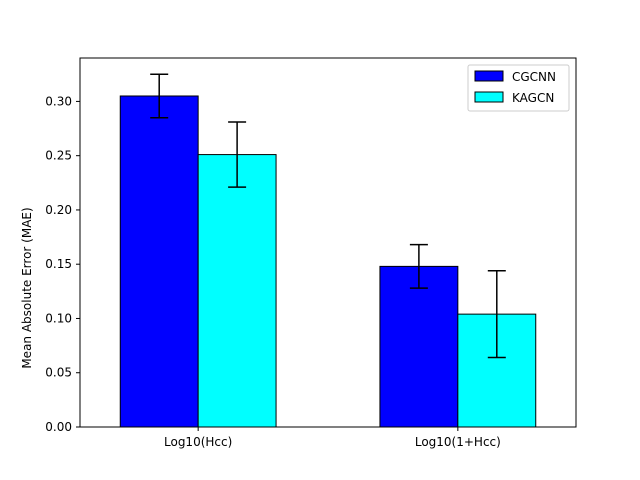 This screenshot has height=480, width=640. What do you see at coordinates (489, 76) in the screenshot?
I see `legend-swatch-cgcnn` at bounding box center [489, 76].